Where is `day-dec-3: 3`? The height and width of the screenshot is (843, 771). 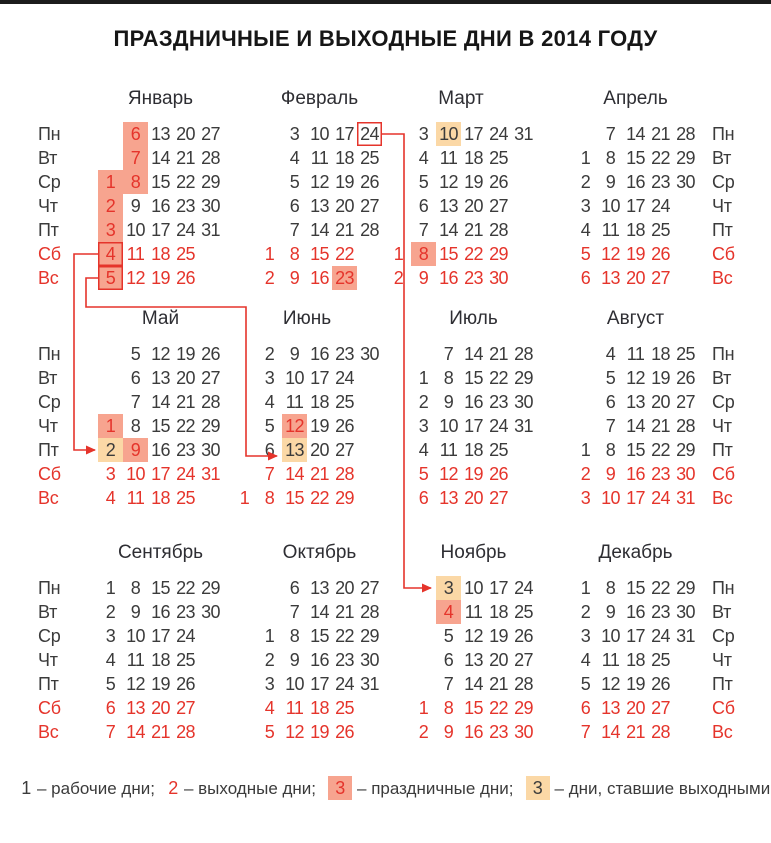 day-dec-3: 3 is located at coordinates (585, 636).